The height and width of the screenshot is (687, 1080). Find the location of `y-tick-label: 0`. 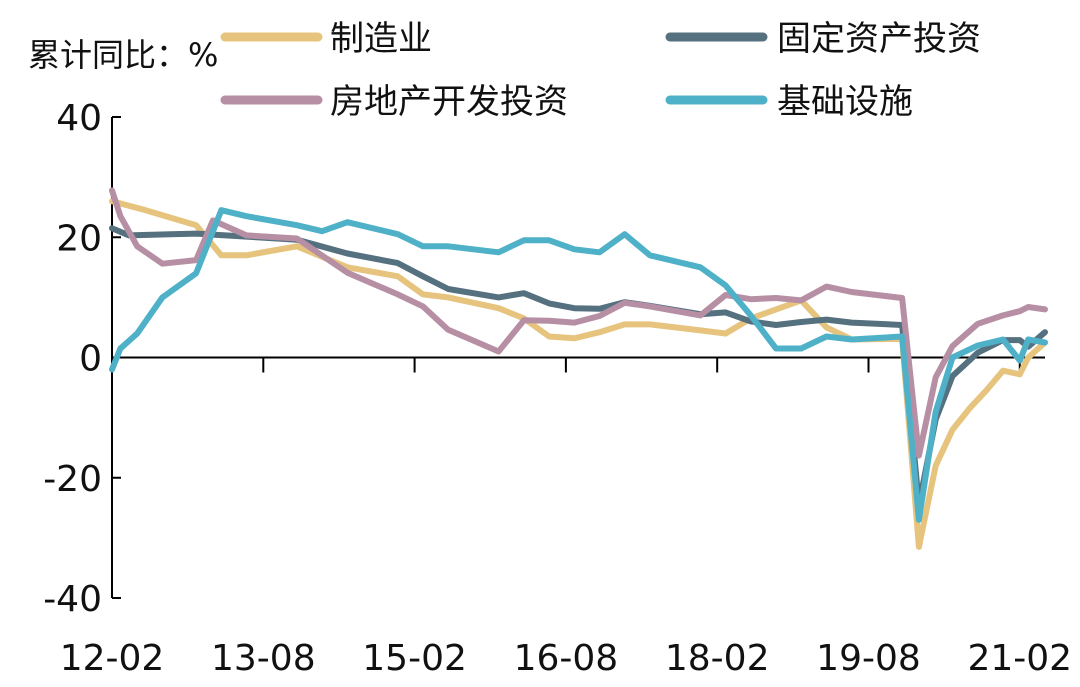

y-tick-label: 0 is located at coordinates (90, 359).